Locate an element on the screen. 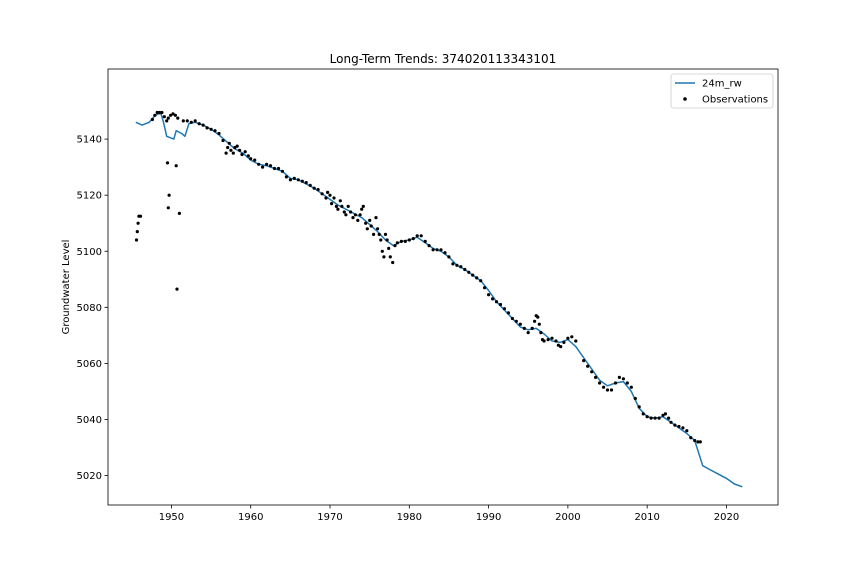  legend-label-observations: Observations is located at coordinates (735, 100).